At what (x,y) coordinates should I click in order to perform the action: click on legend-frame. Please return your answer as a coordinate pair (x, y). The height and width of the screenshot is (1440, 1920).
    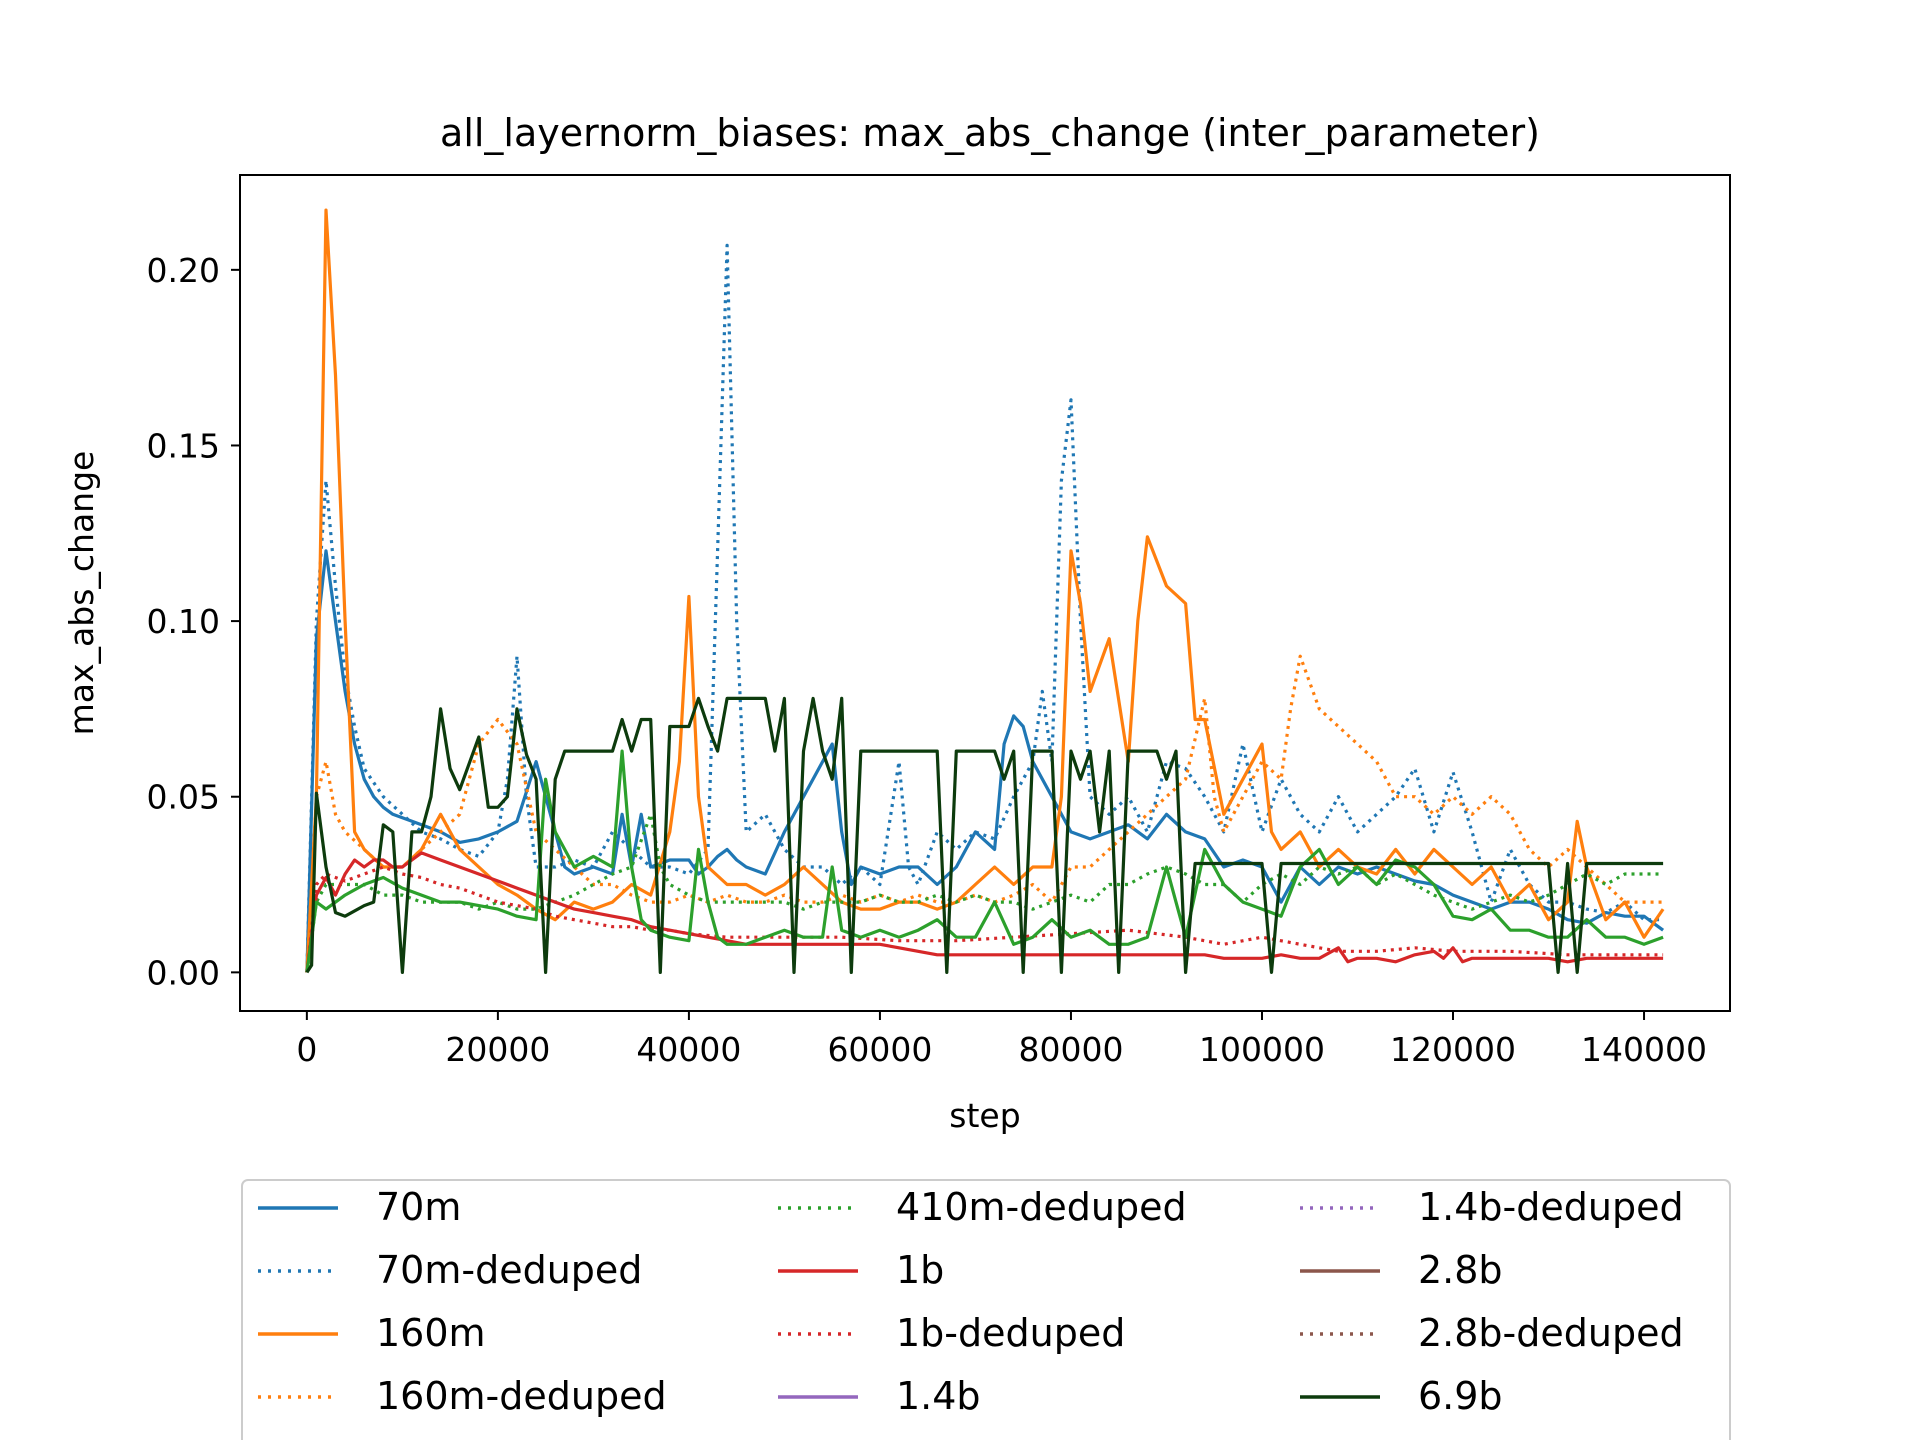
    Looking at the image, I should click on (986, 1309).